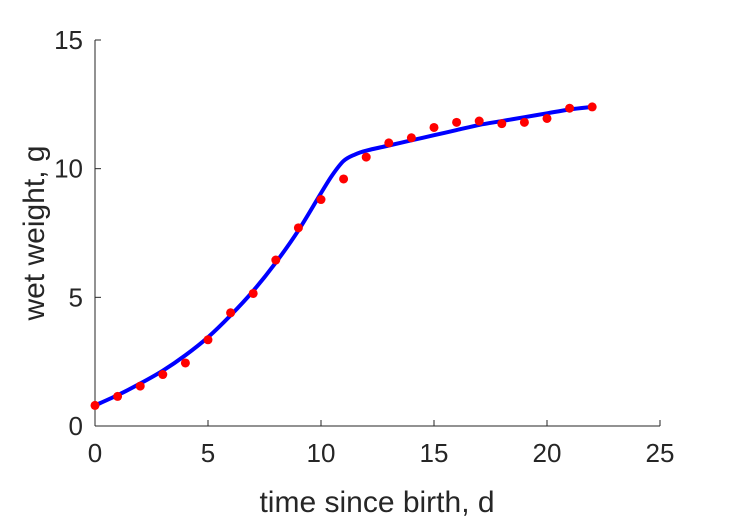 Image resolution: width=729 pixels, height=521 pixels. I want to click on x-axis-label: time since birth, d, so click(376, 502).